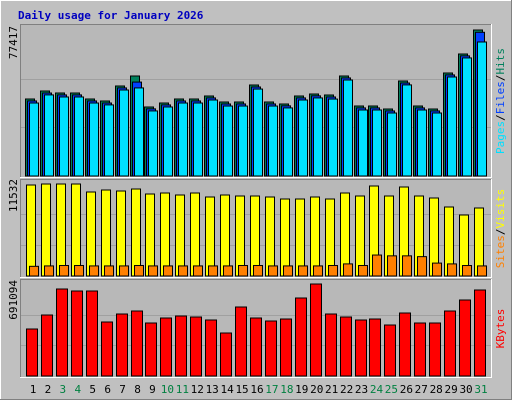 This screenshot has height=400, width=512. Describe the element at coordinates (48, 389) in the screenshot. I see `x-tick-label: 2` at that location.